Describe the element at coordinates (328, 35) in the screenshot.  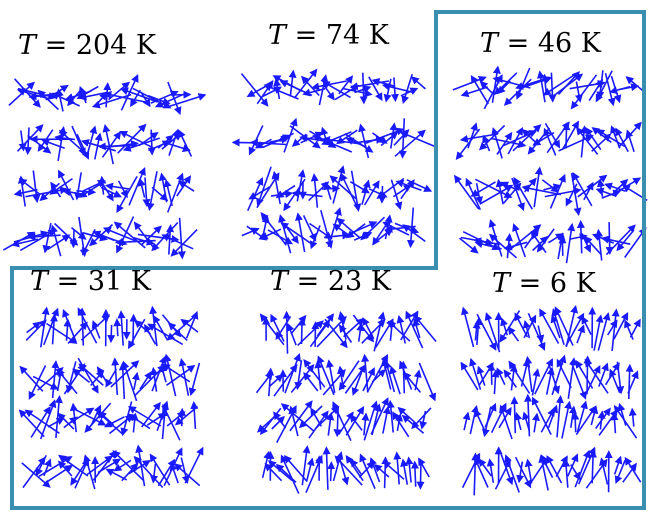
I see `panel-label-2: T = 74 K` at that location.